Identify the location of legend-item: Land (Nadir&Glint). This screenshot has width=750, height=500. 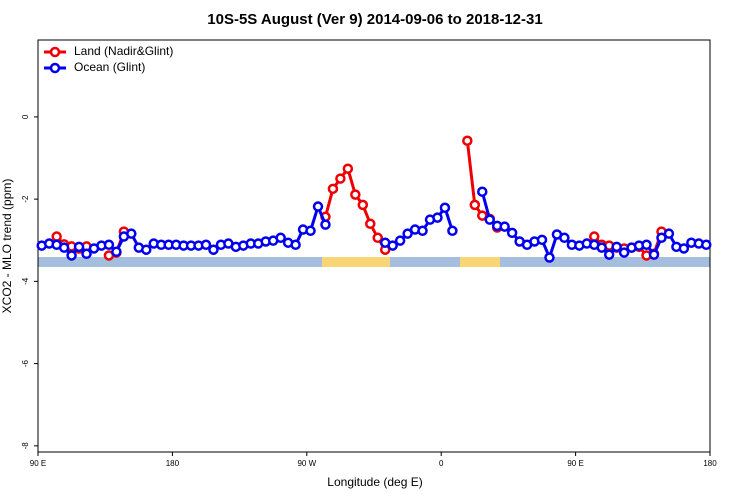
(108, 51).